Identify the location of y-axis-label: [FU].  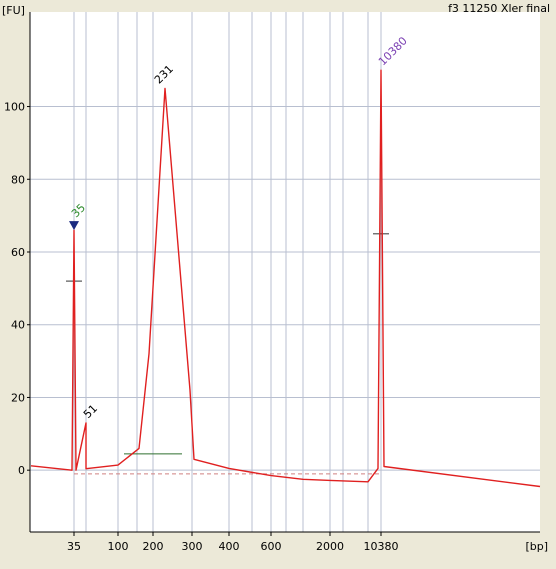
(13, 10).